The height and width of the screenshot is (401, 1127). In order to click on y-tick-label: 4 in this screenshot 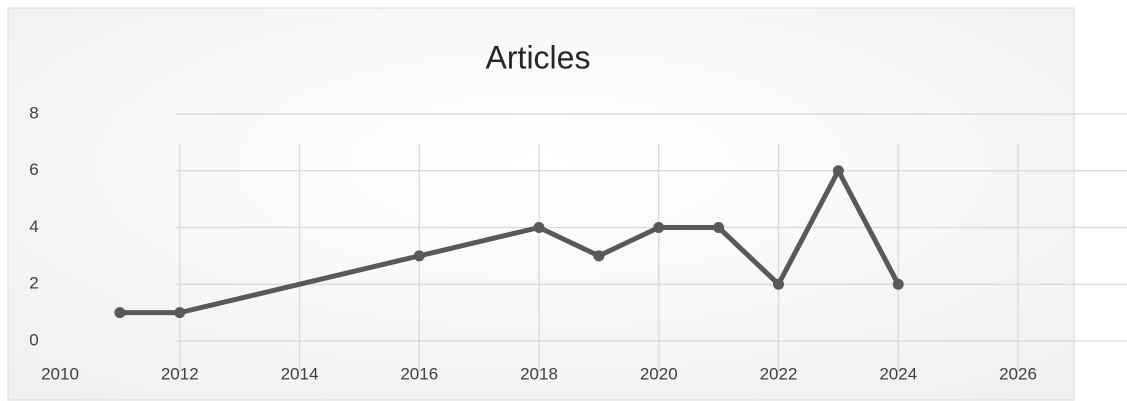, I will do `click(33, 226)`.